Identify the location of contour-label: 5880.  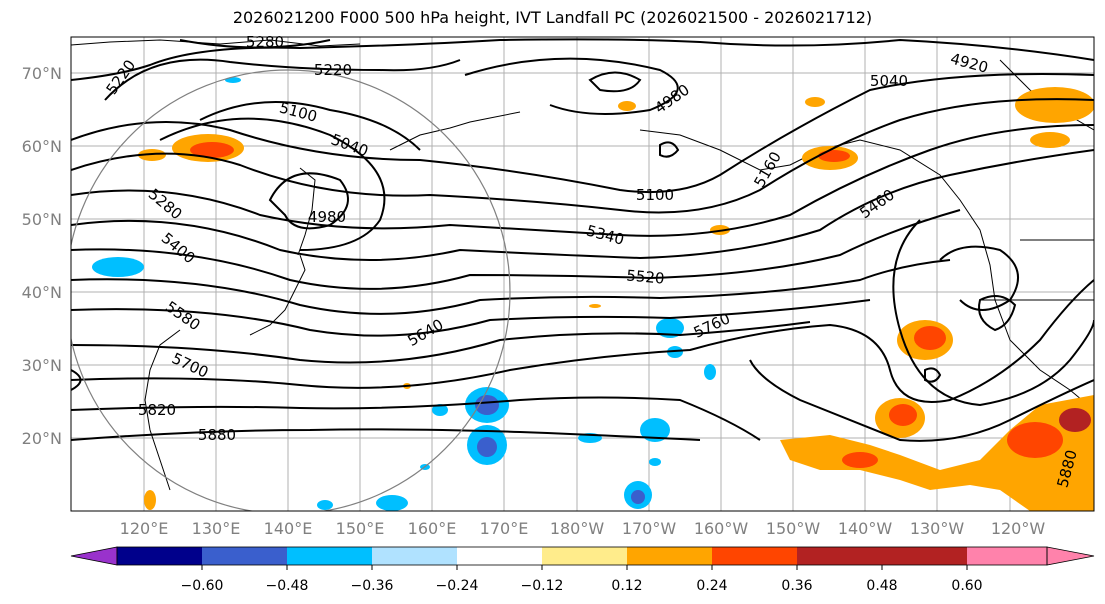
(217, 435).